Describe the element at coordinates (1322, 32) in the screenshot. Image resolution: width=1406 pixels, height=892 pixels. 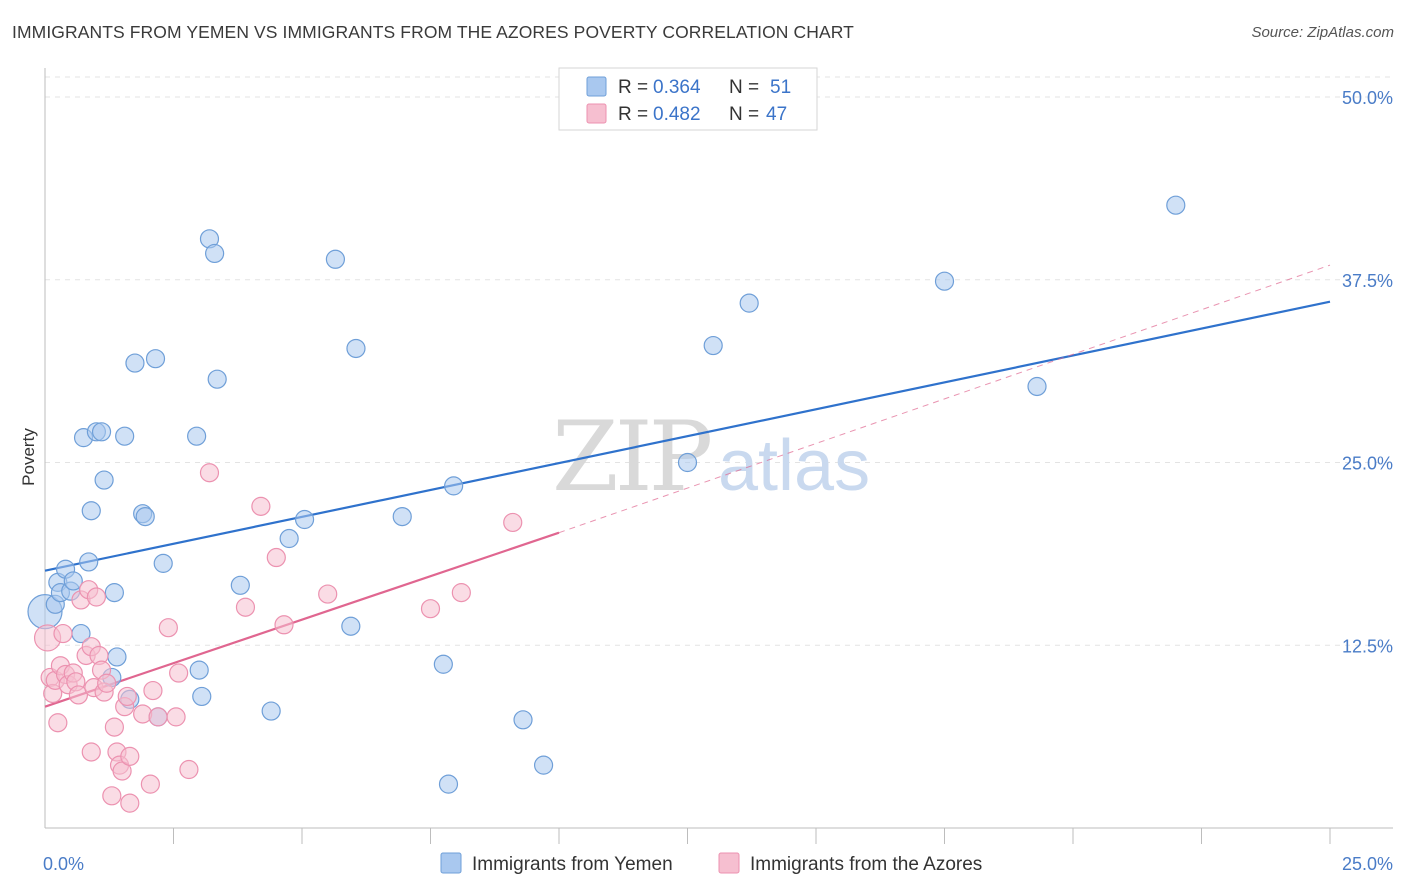
I see `source-label: Source: ZipAtlas.com` at that location.